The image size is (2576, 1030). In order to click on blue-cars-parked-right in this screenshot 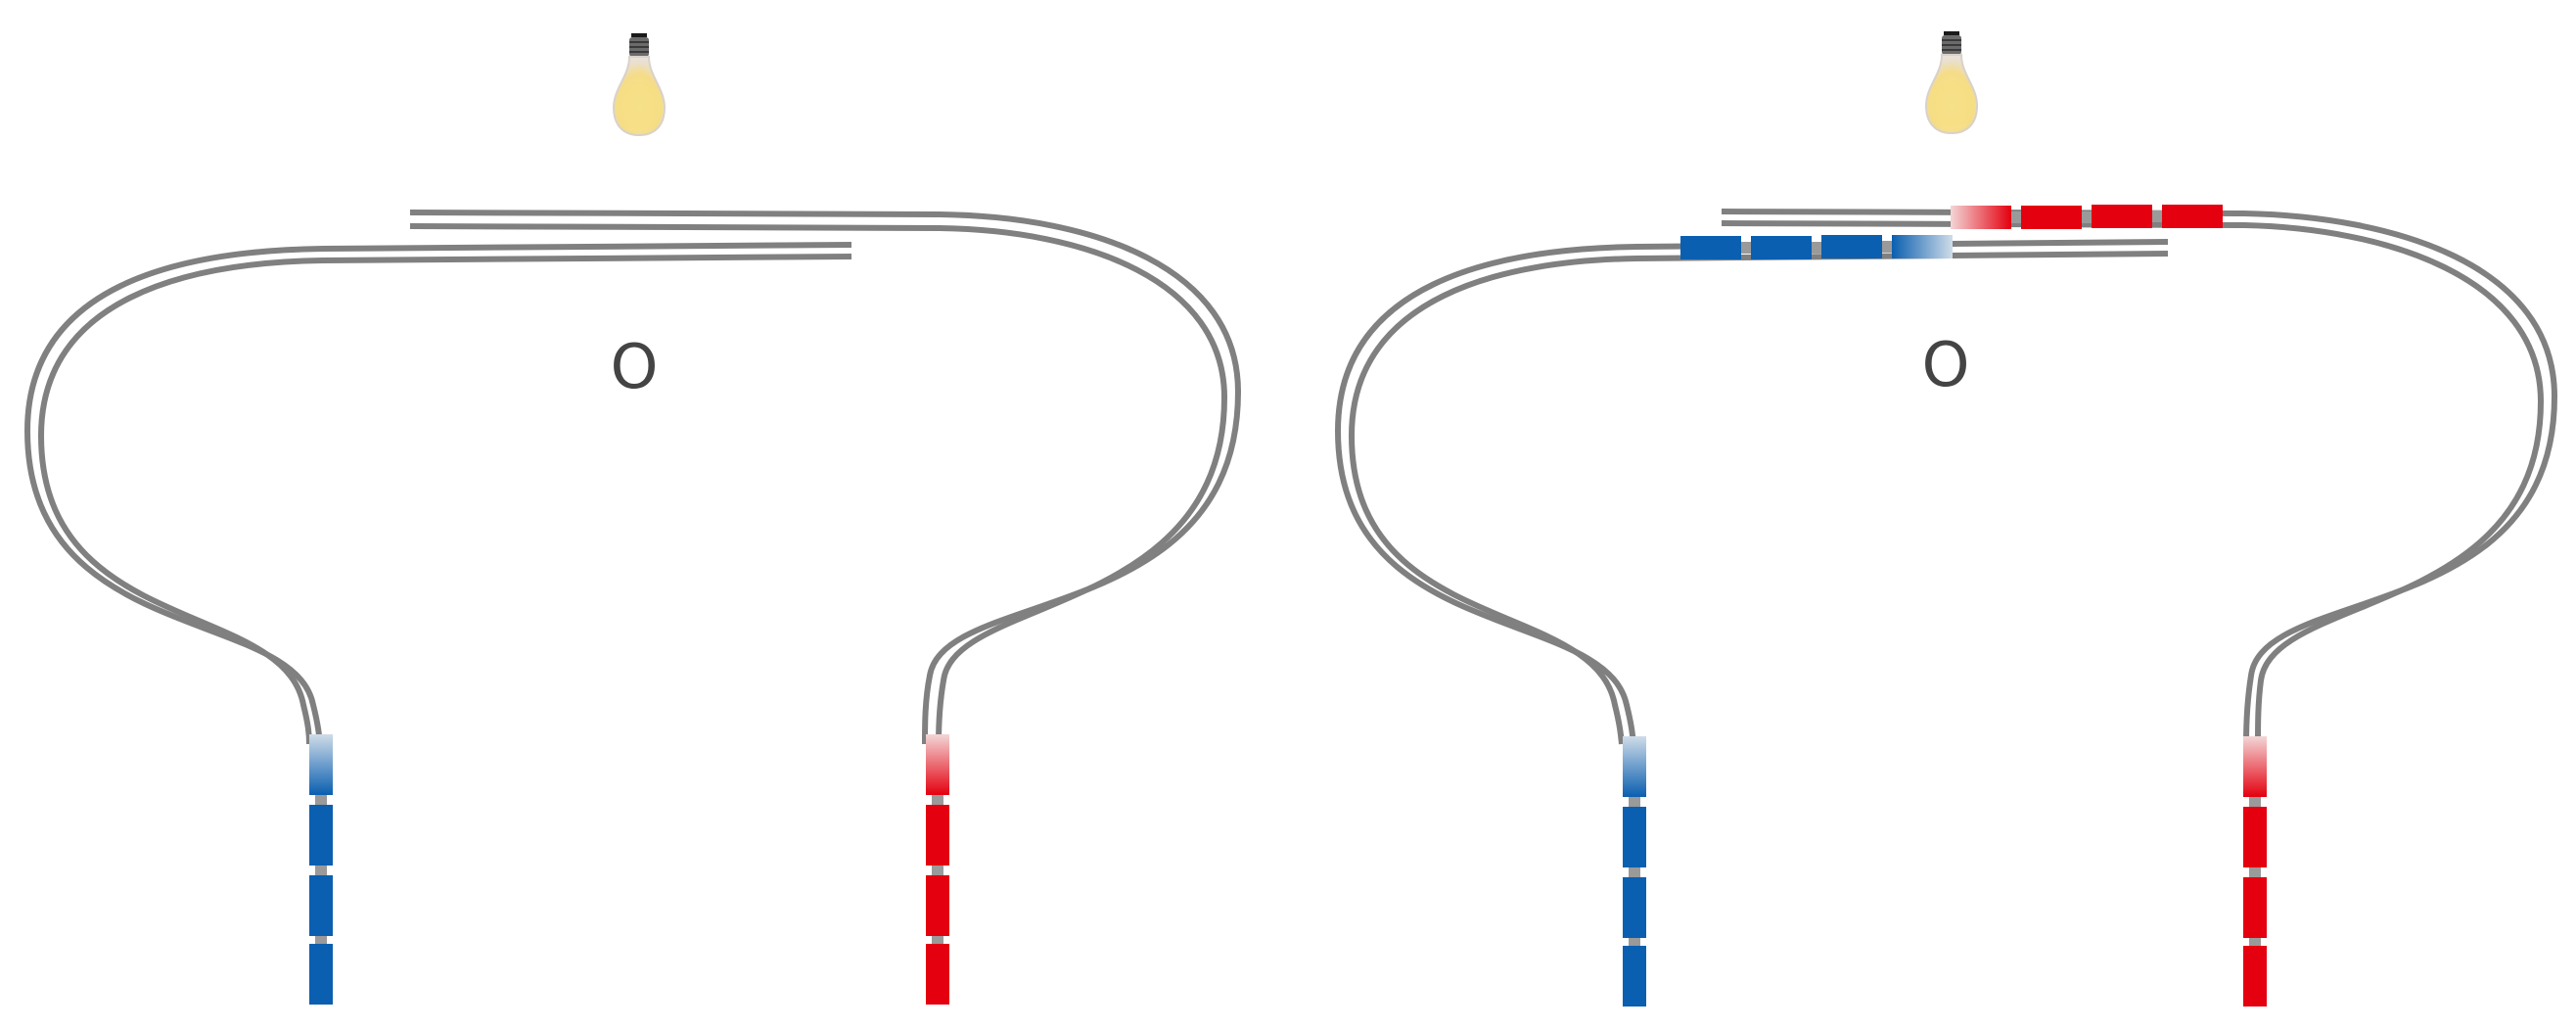, I will do `click(1634, 871)`.